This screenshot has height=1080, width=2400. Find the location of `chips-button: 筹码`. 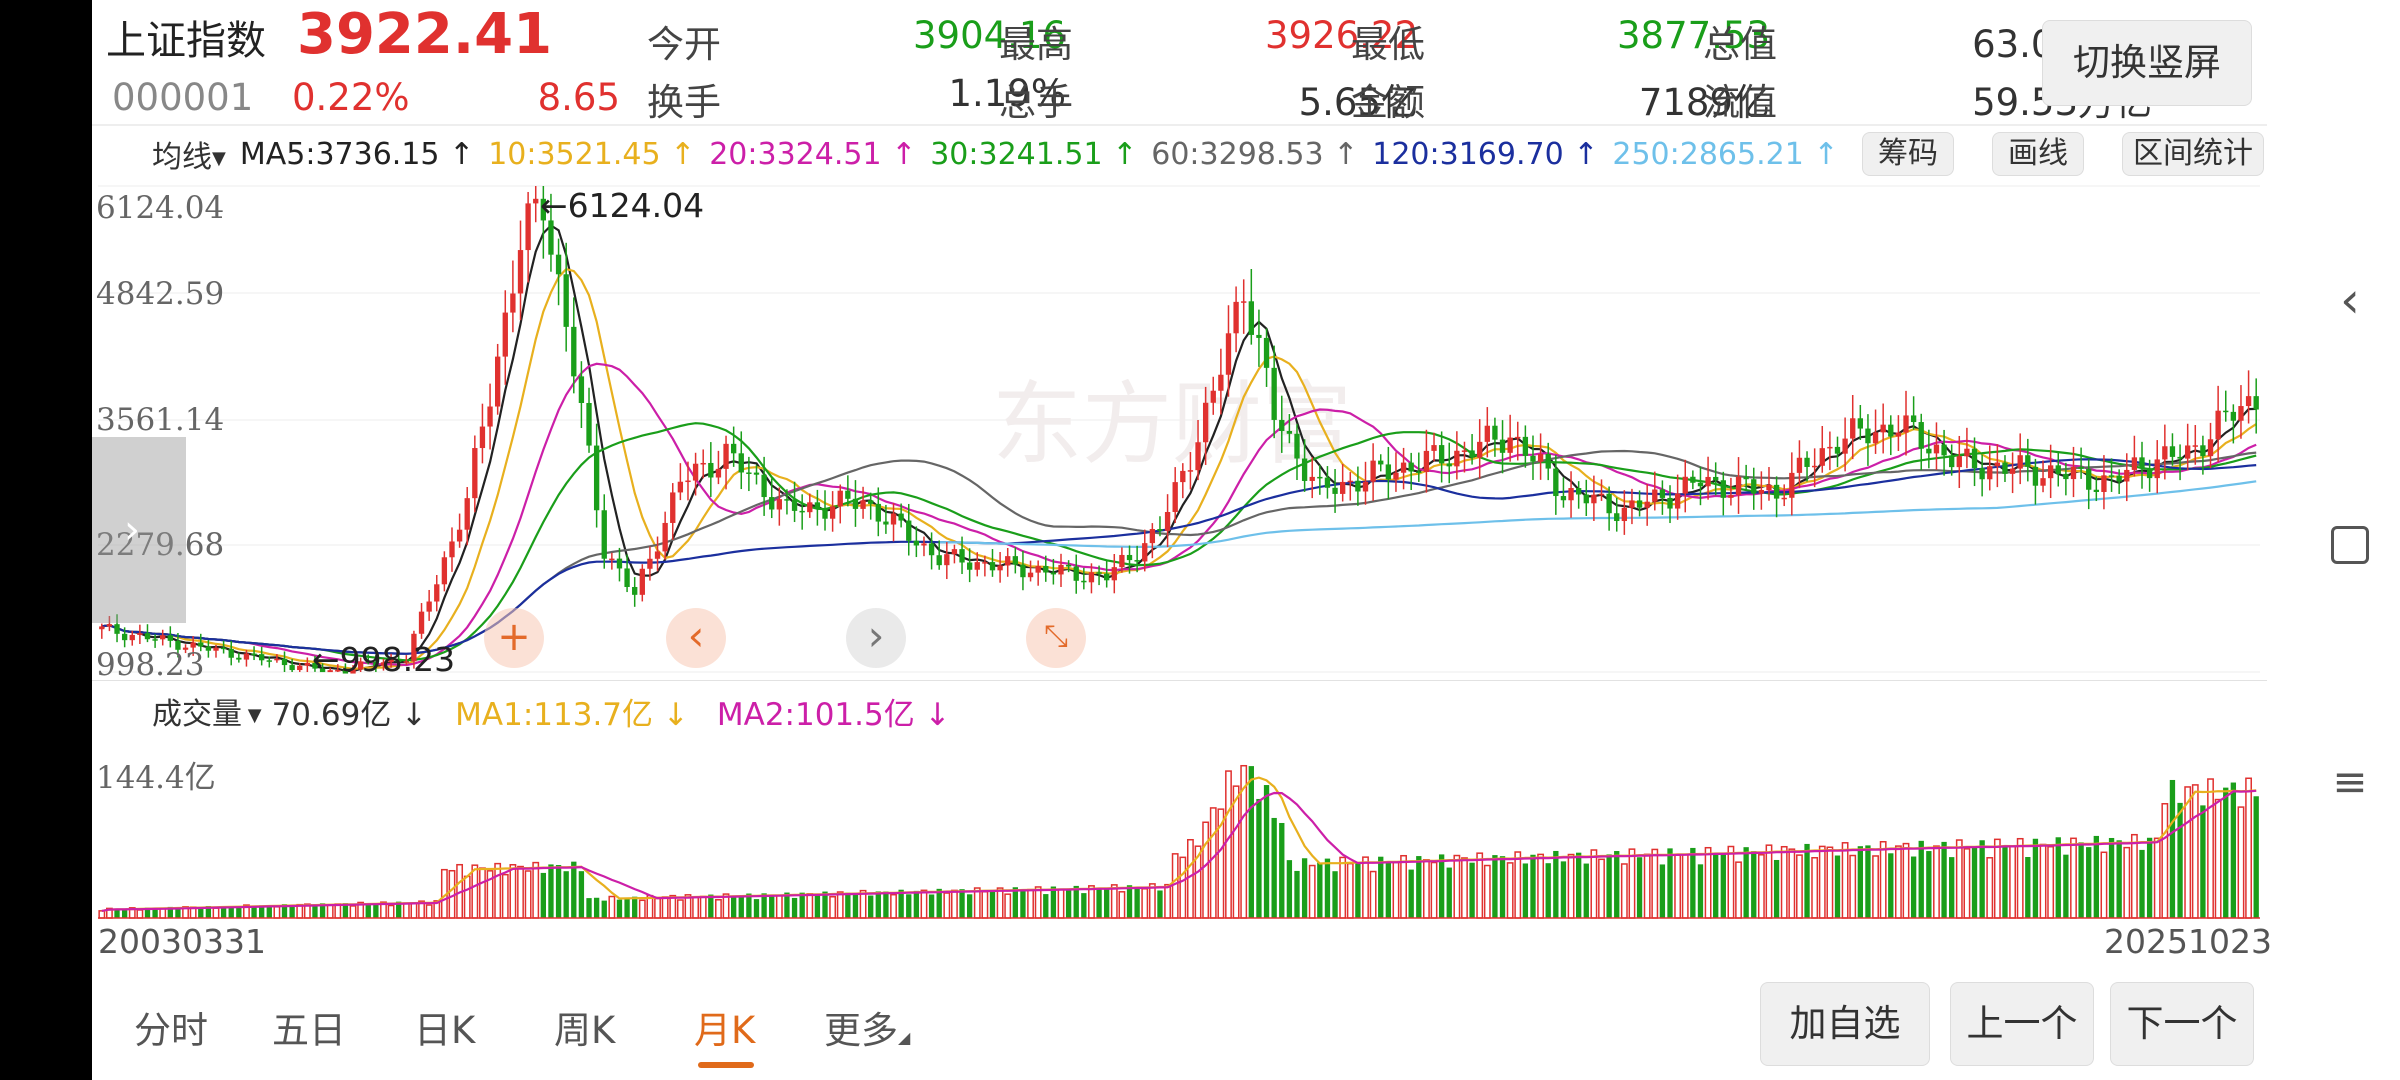

chips-button: 筹码 is located at coordinates (1908, 154).